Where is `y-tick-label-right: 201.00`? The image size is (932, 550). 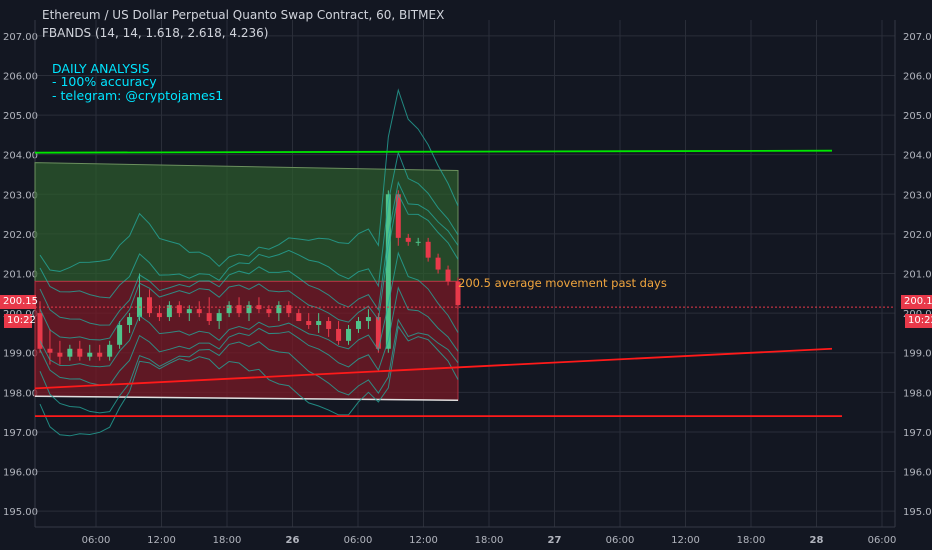
y-tick-label-right: 201.00 is located at coordinates (917, 275).